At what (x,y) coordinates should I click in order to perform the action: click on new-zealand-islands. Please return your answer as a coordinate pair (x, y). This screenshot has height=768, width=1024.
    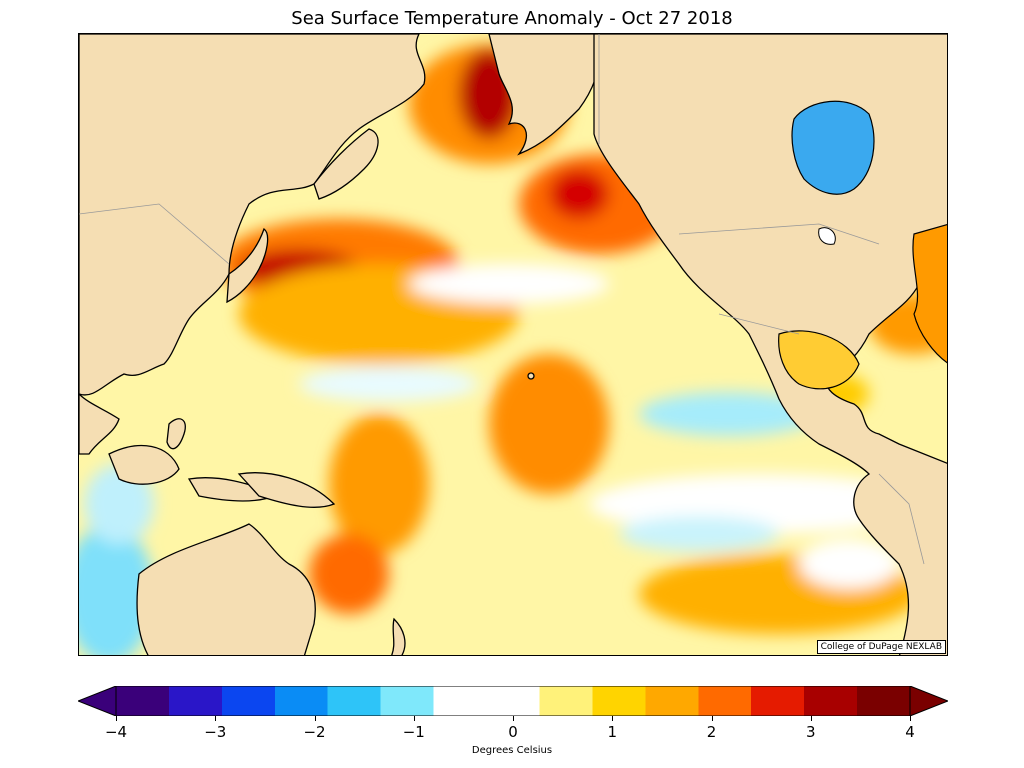
    Looking at the image, I should click on (398, 636).